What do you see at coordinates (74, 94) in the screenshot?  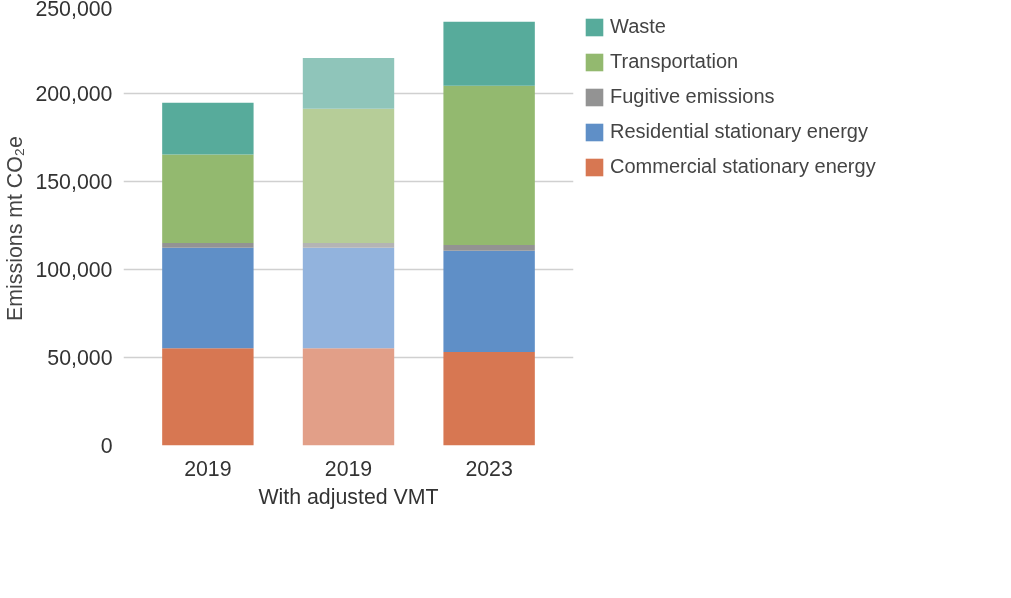 I see `y-tick-label: 200,000` at bounding box center [74, 94].